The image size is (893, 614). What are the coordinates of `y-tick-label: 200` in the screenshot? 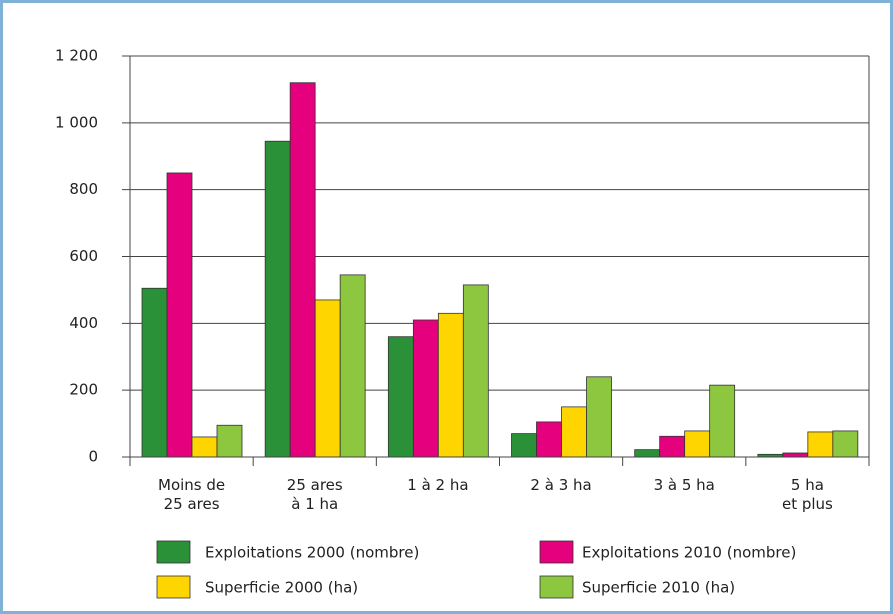 It's located at (83, 390).